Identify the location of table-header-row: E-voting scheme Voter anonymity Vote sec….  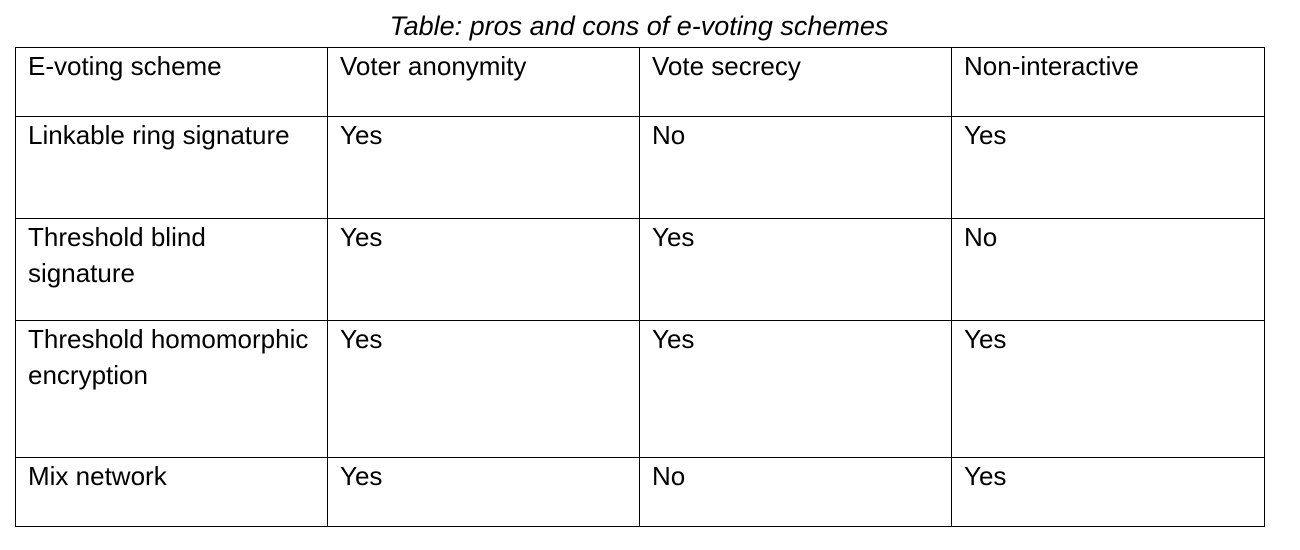
(640, 82).